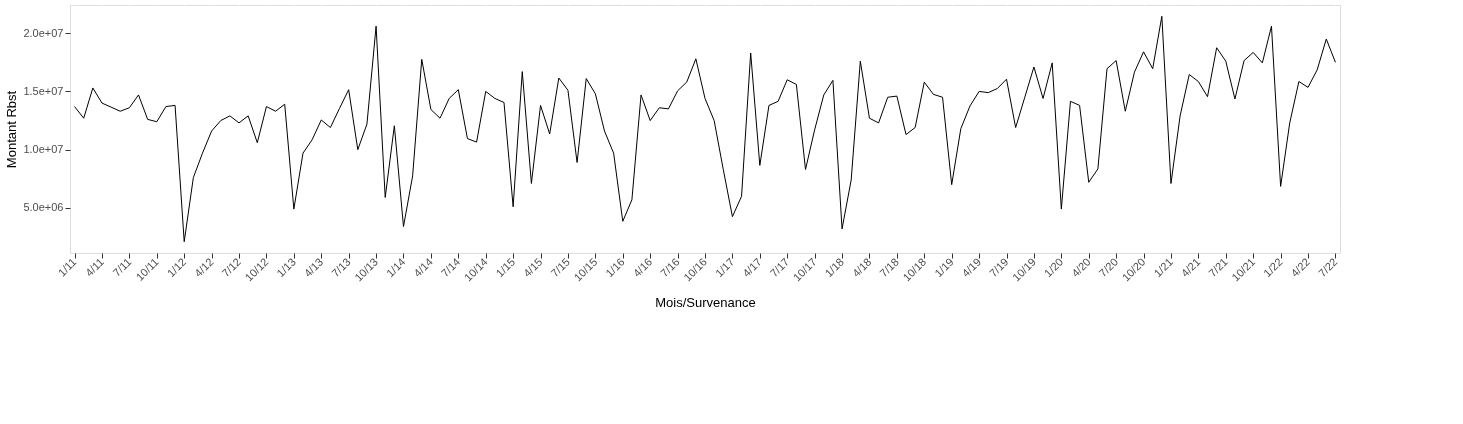 The width and height of the screenshot is (1463, 424). I want to click on y-tick-label: 5.0e+06, so click(43, 207).